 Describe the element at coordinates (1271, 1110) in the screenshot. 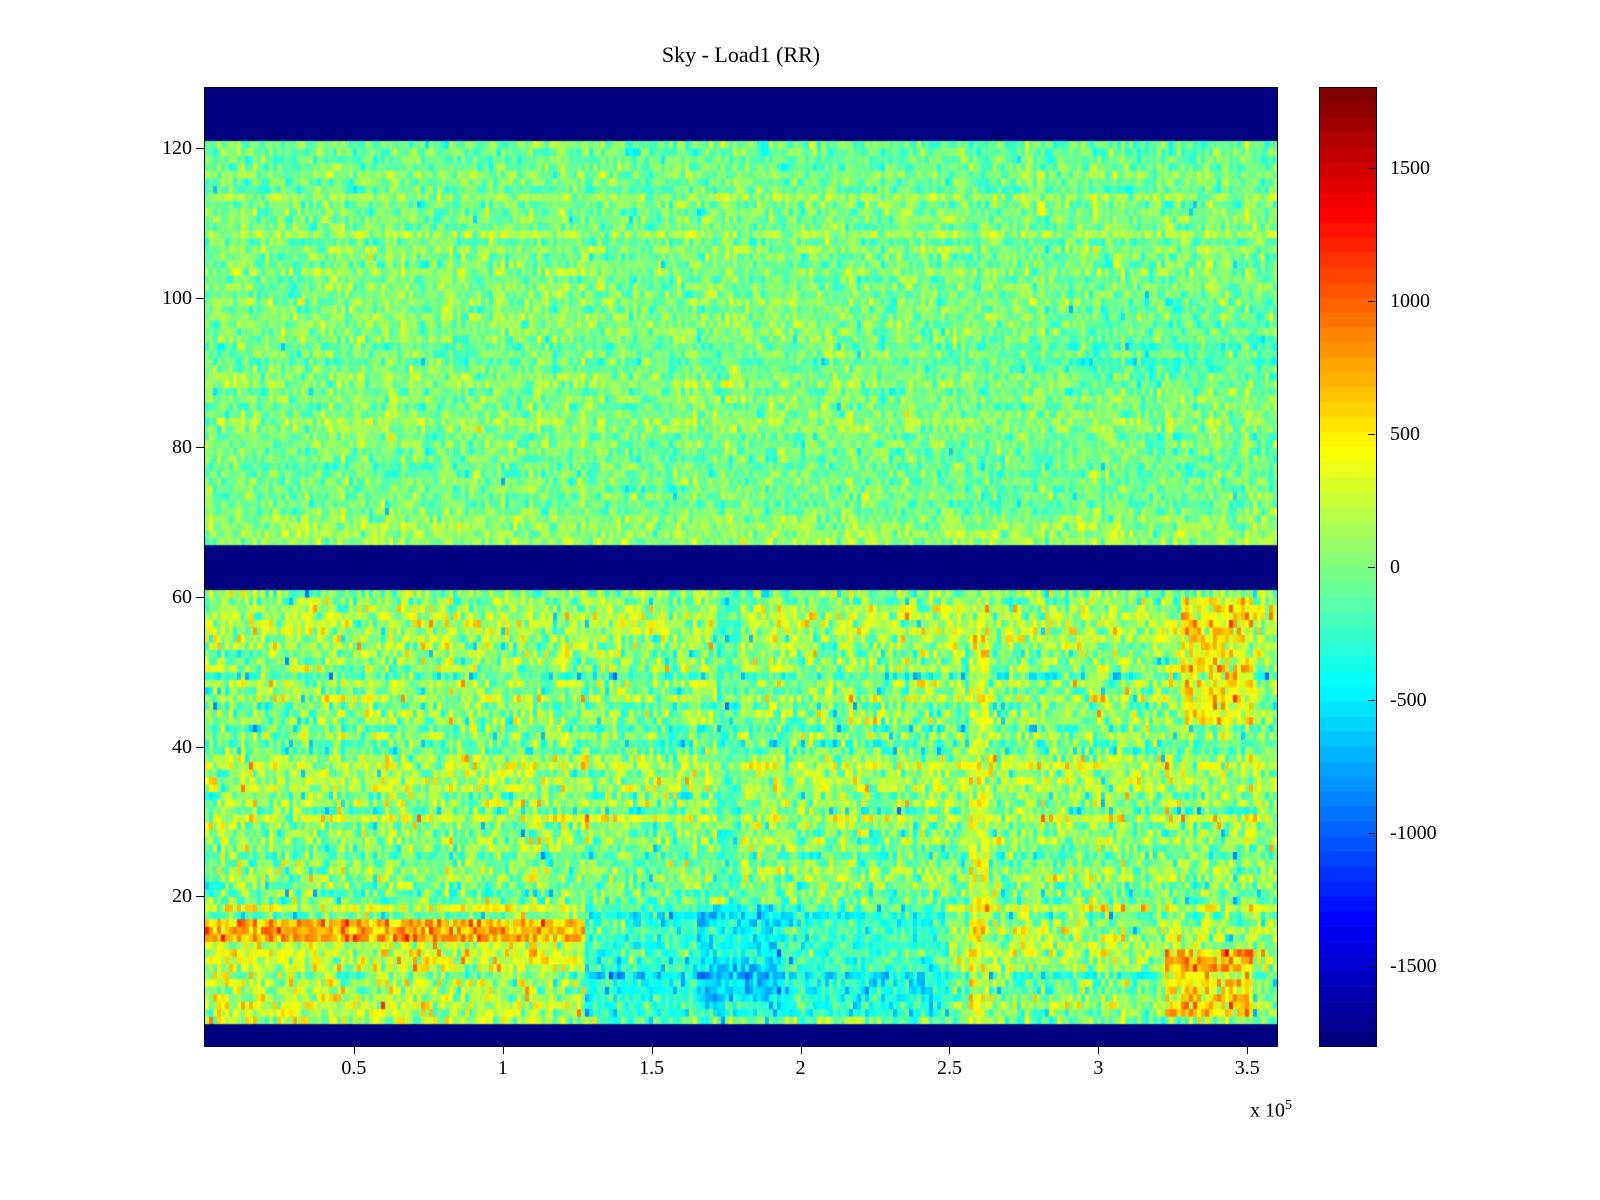

I see `x-axis-exponent-label: x 105` at that location.